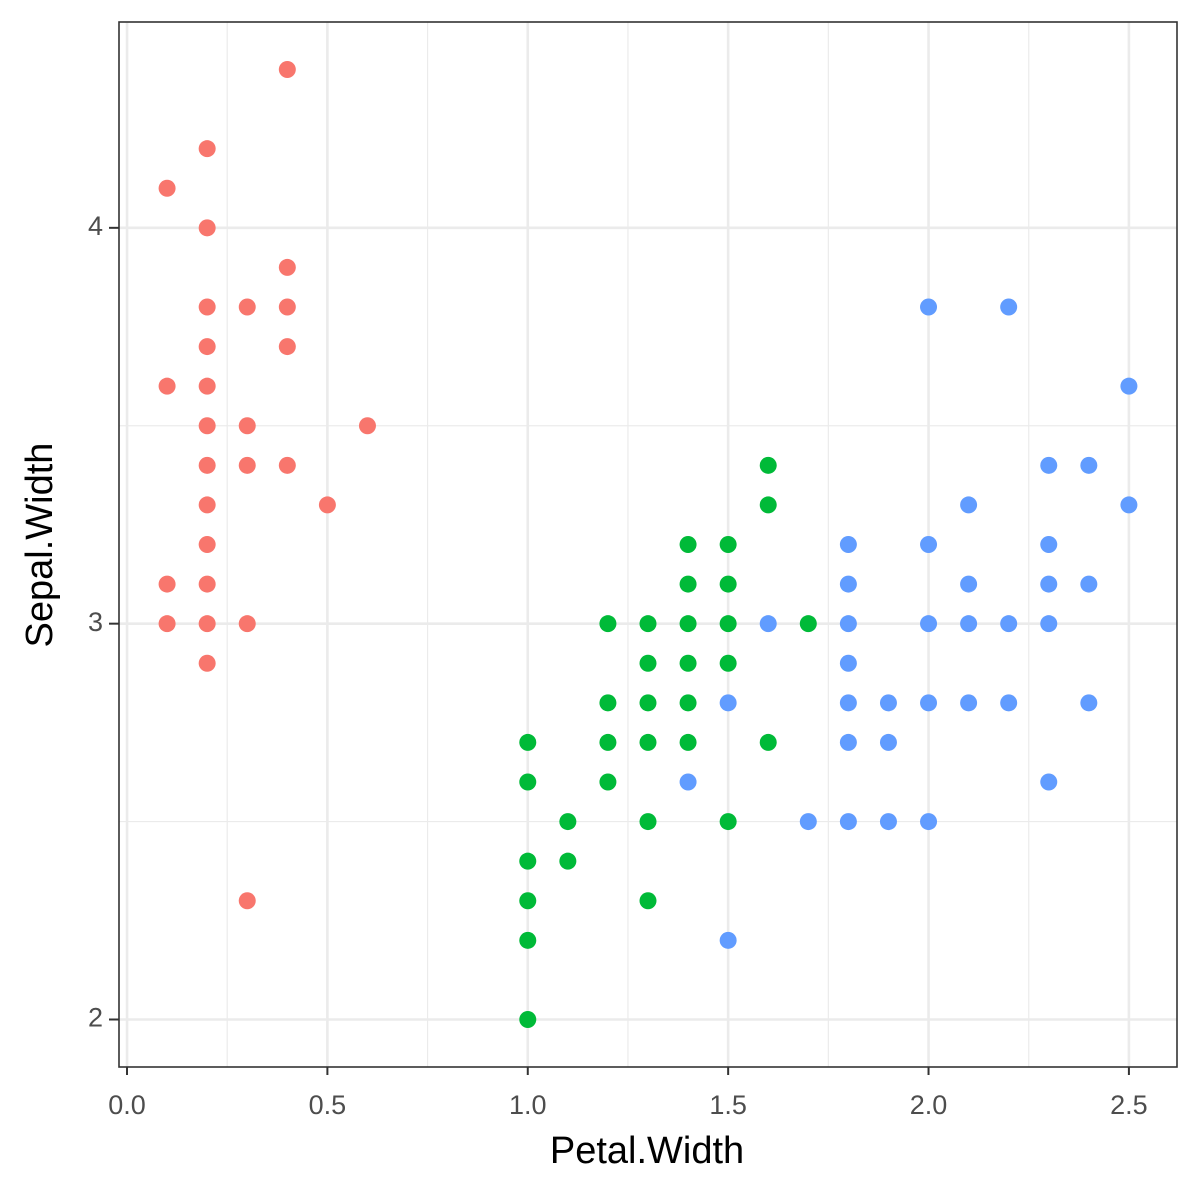 The width and height of the screenshot is (1200, 1200). Describe the element at coordinates (929, 1105) in the screenshot. I see `x-tick-label: 2.0` at that location.